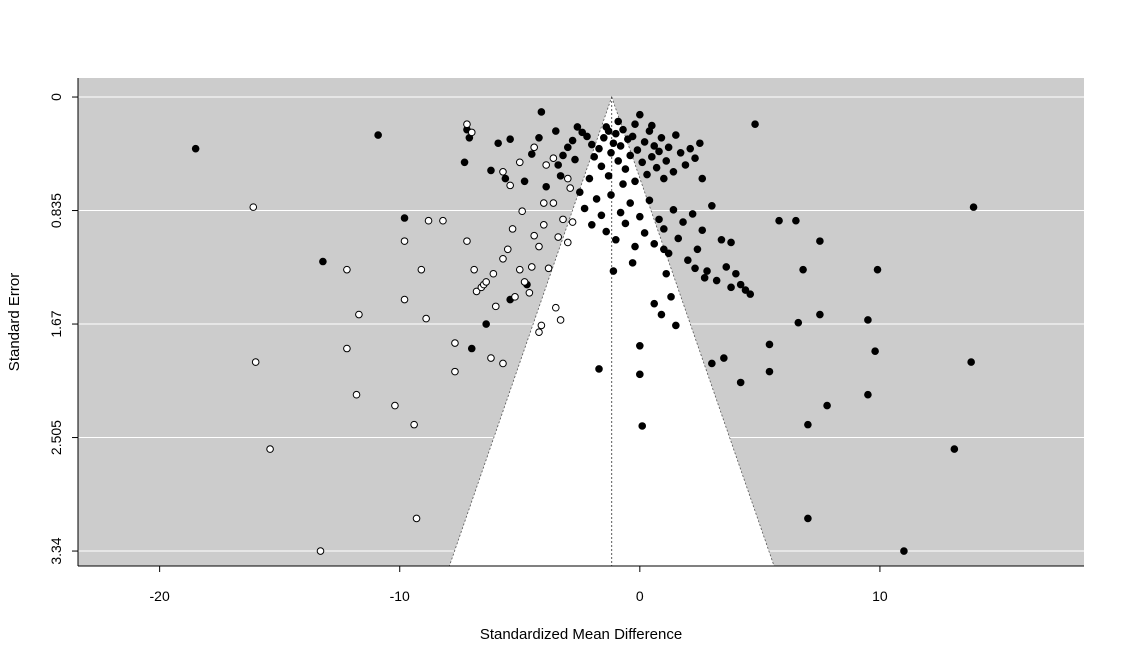 Image resolution: width=1125 pixels, height=664 pixels. Describe the element at coordinates (400, 596) in the screenshot. I see `x-tick-label-1: -10` at that location.